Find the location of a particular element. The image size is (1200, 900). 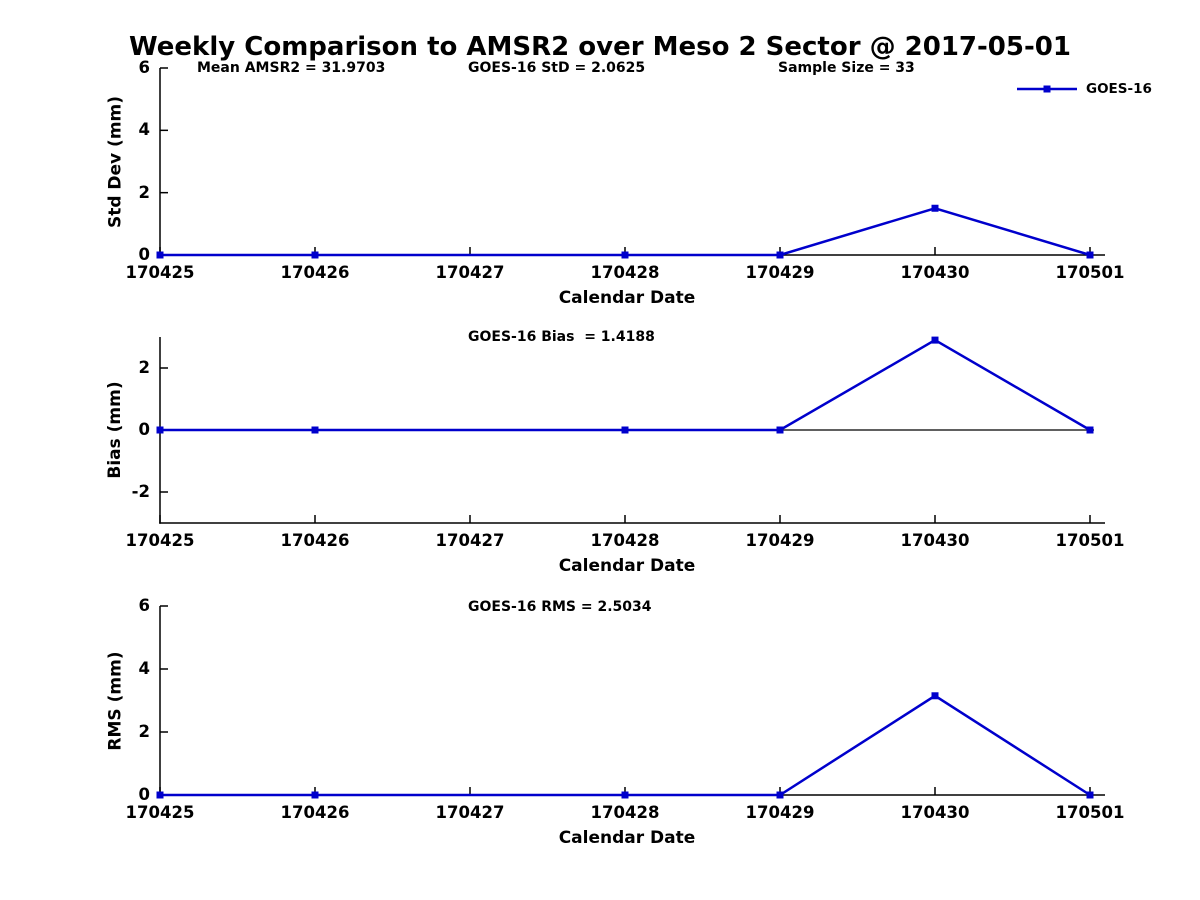

legend-line-sample is located at coordinates (1047, 89).